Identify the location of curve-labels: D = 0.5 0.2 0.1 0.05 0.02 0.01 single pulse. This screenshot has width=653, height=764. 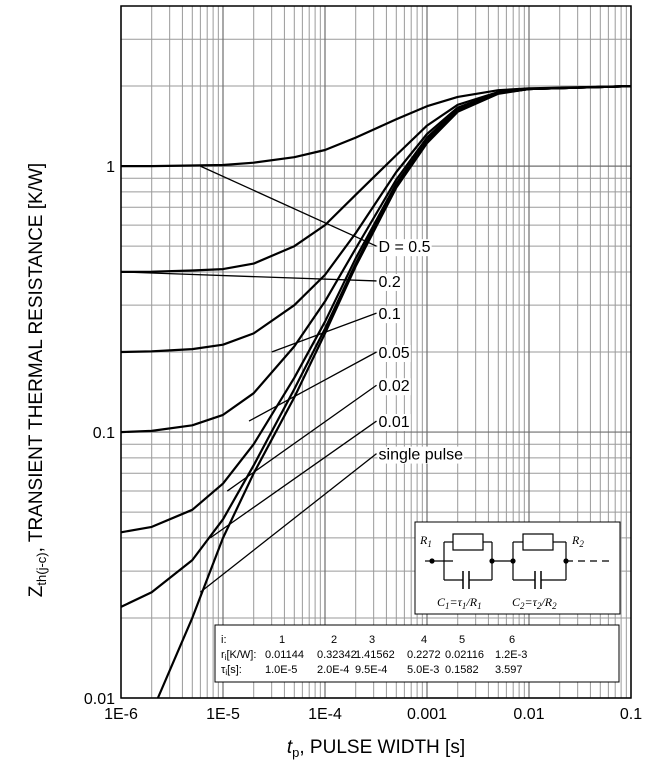
(421, 351).